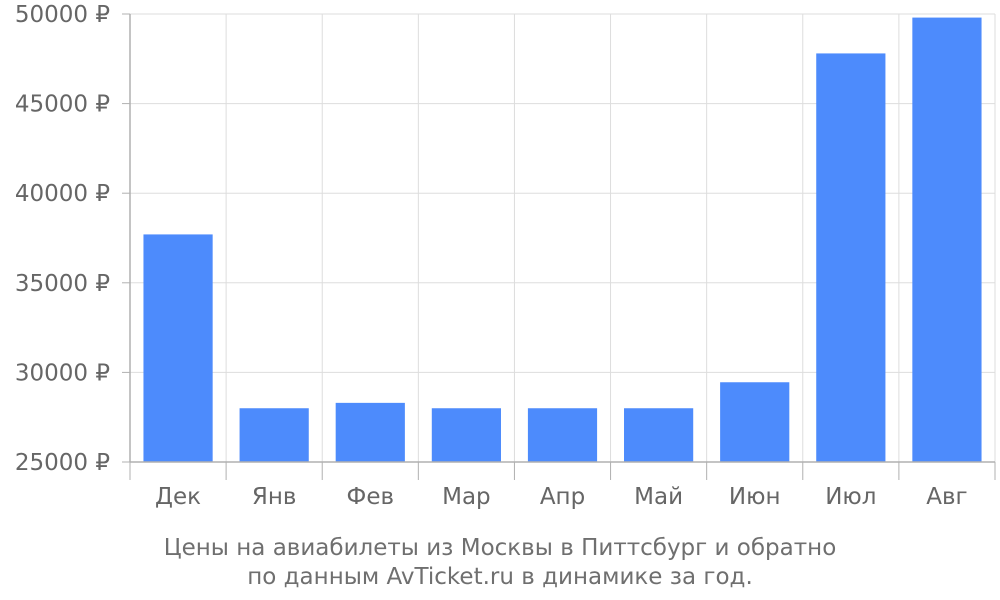 This screenshot has height=600, width=1000. Describe the element at coordinates (946, 497) in the screenshot. I see `x-tick-label: Авг` at that location.